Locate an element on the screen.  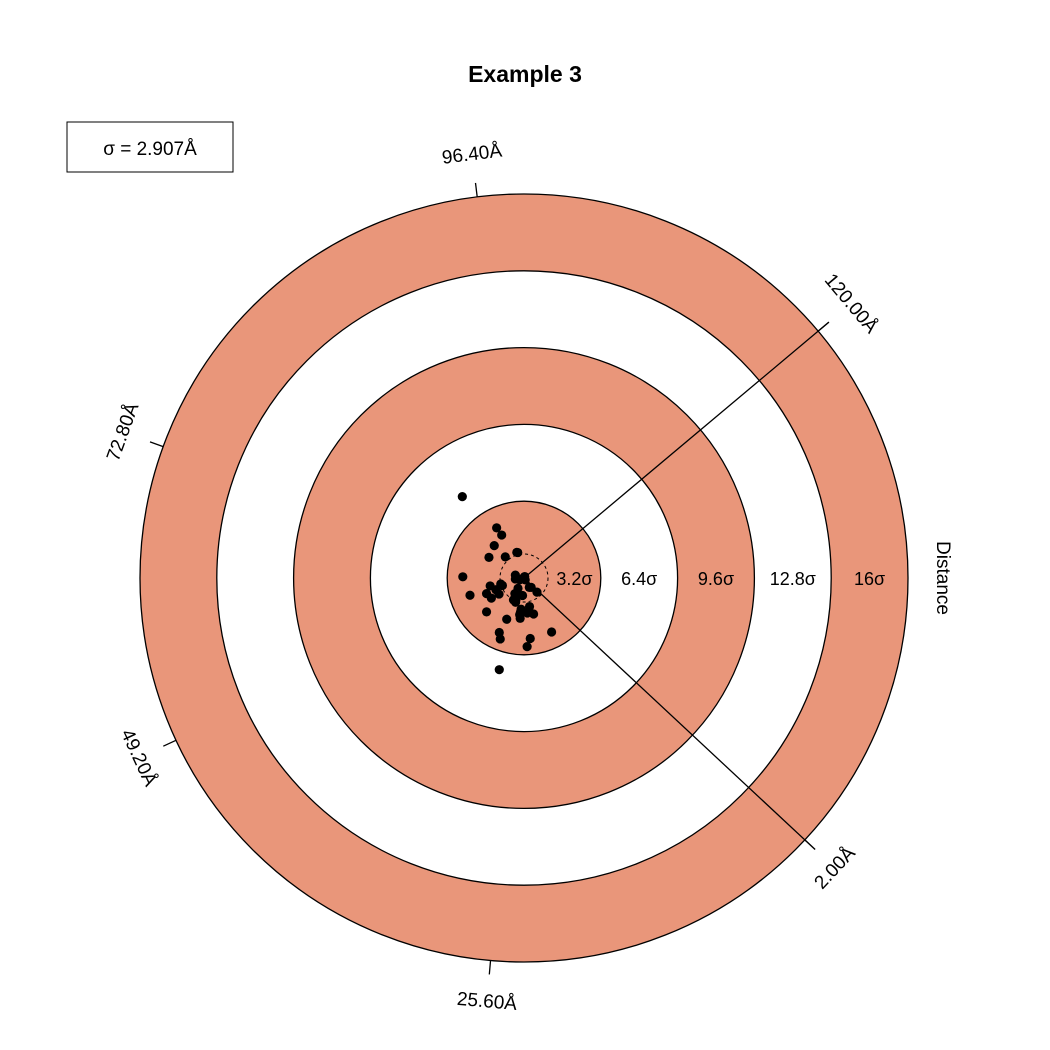
ring-label: 12.8σ is located at coordinates (793, 579).